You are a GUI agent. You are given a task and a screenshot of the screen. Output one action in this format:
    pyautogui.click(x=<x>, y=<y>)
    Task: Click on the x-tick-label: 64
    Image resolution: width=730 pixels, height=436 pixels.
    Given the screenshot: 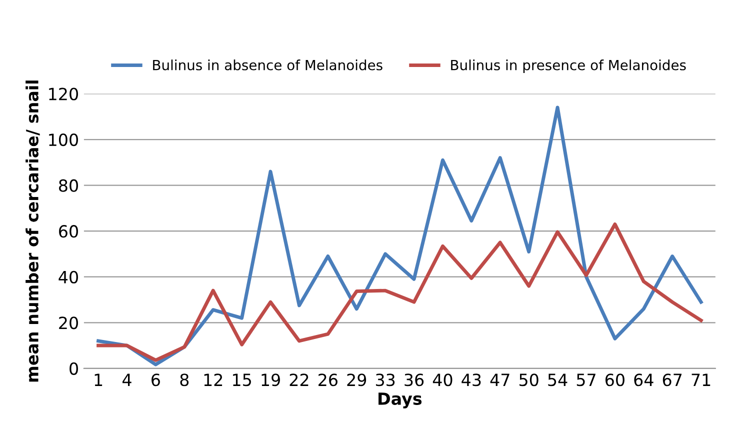 What is the action you would take?
    pyautogui.click(x=644, y=380)
    